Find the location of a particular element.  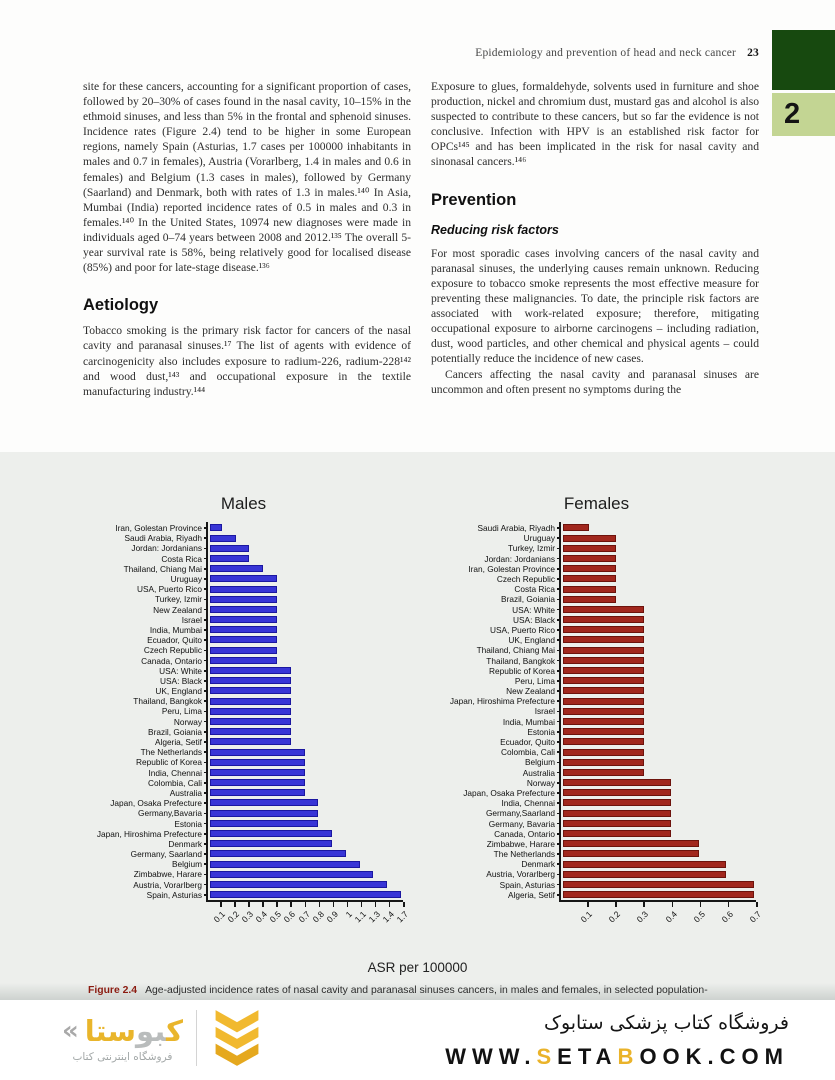

x-tick-label: 0.8 is located at coordinates (318, 916).